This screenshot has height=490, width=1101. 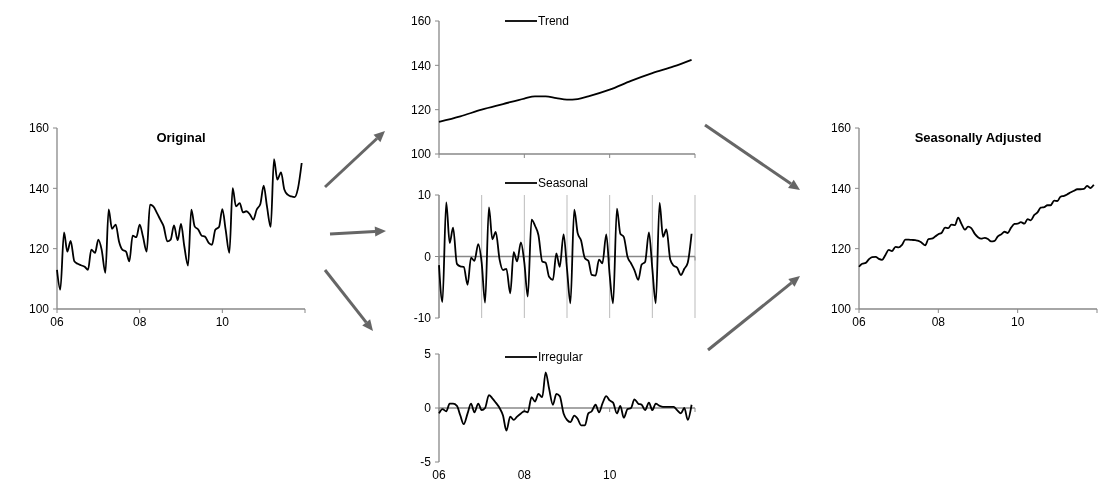 What do you see at coordinates (422, 318) in the screenshot?
I see `y-tick-label: -10` at bounding box center [422, 318].